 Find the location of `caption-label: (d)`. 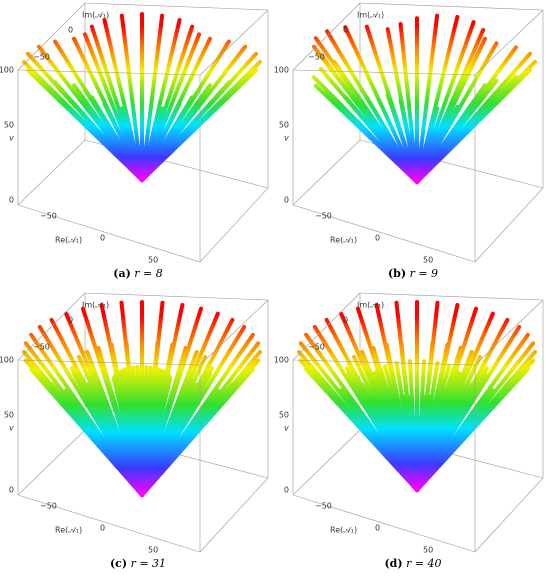

caption-label: (d) is located at coordinates (393, 563).